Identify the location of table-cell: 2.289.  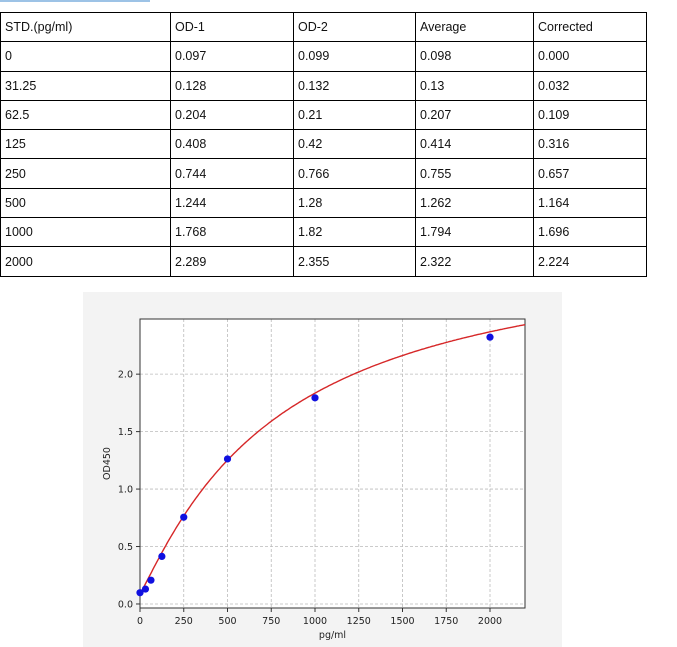
(232, 261).